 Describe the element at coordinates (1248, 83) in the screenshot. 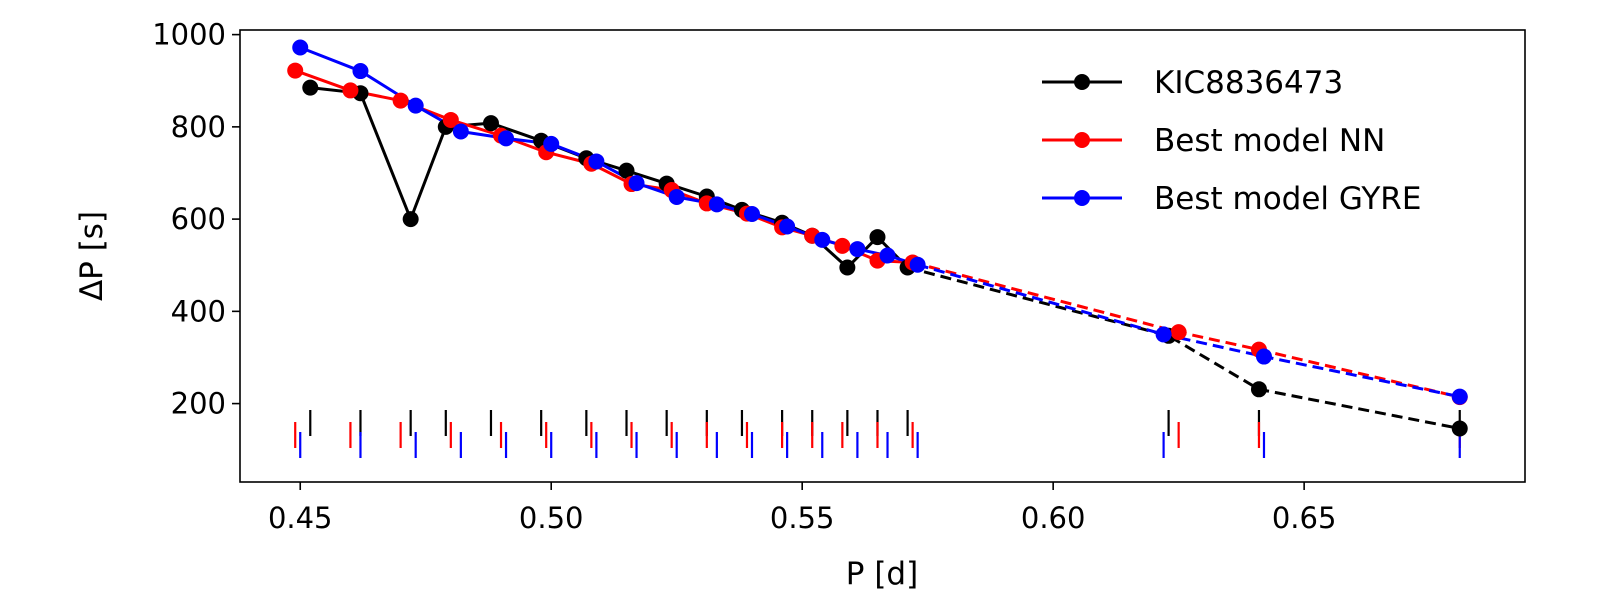

I see `legend-label: KIC8836473` at that location.